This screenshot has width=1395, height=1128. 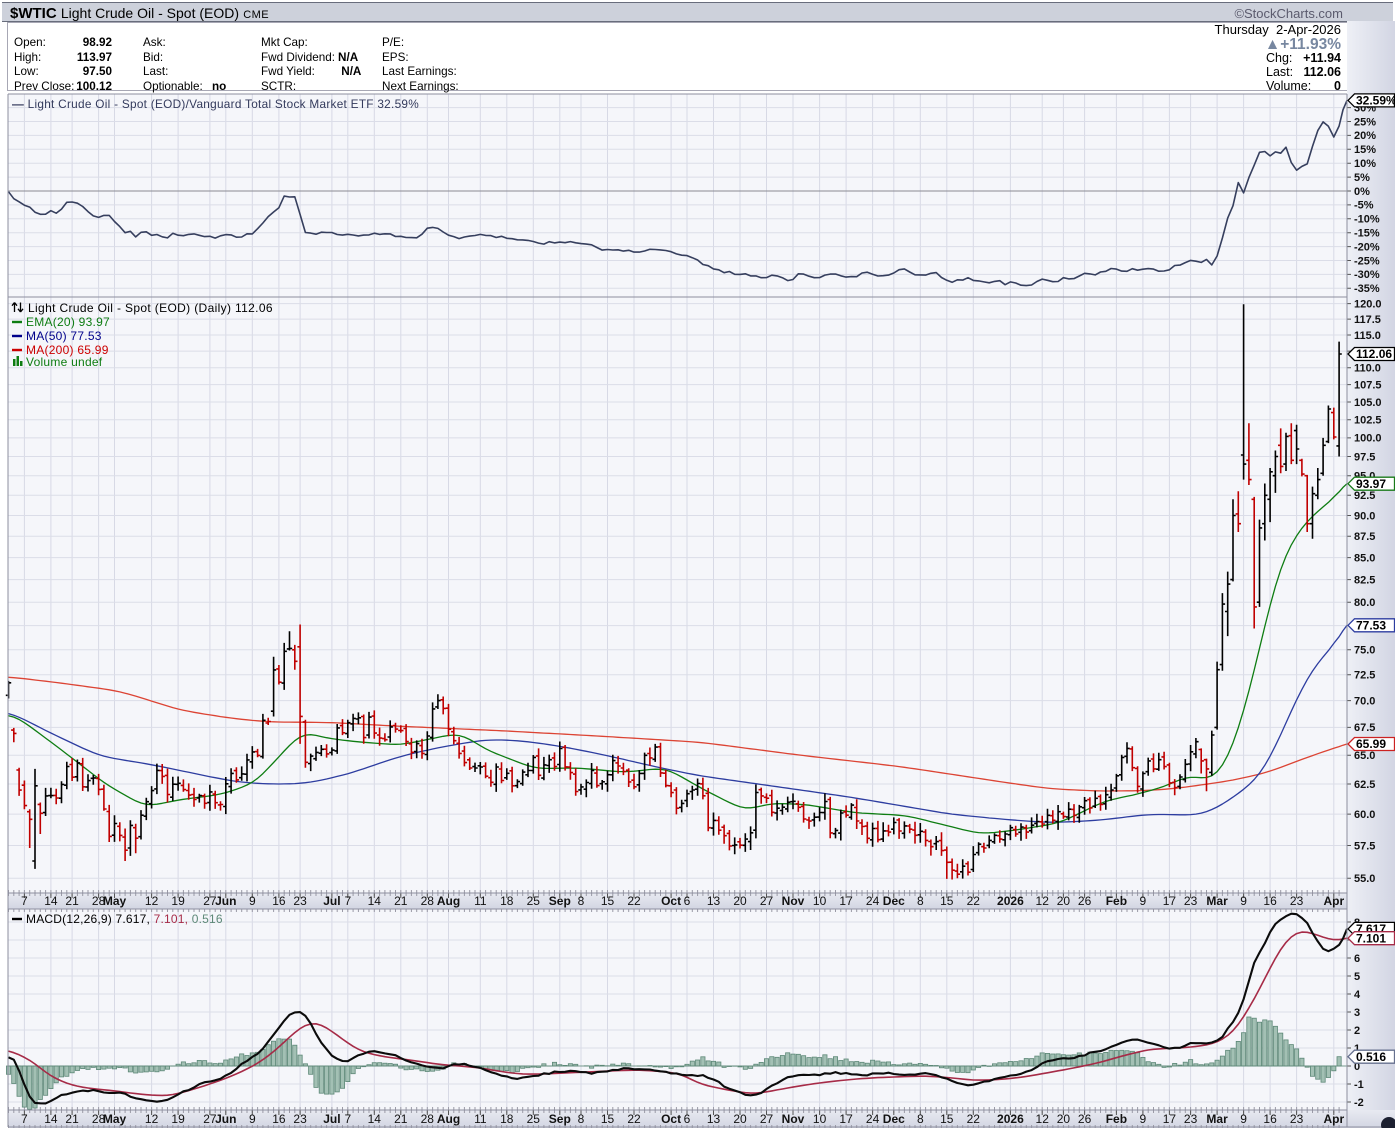 I want to click on svg-text: MA(200) 65.99, so click(x=67, y=350).